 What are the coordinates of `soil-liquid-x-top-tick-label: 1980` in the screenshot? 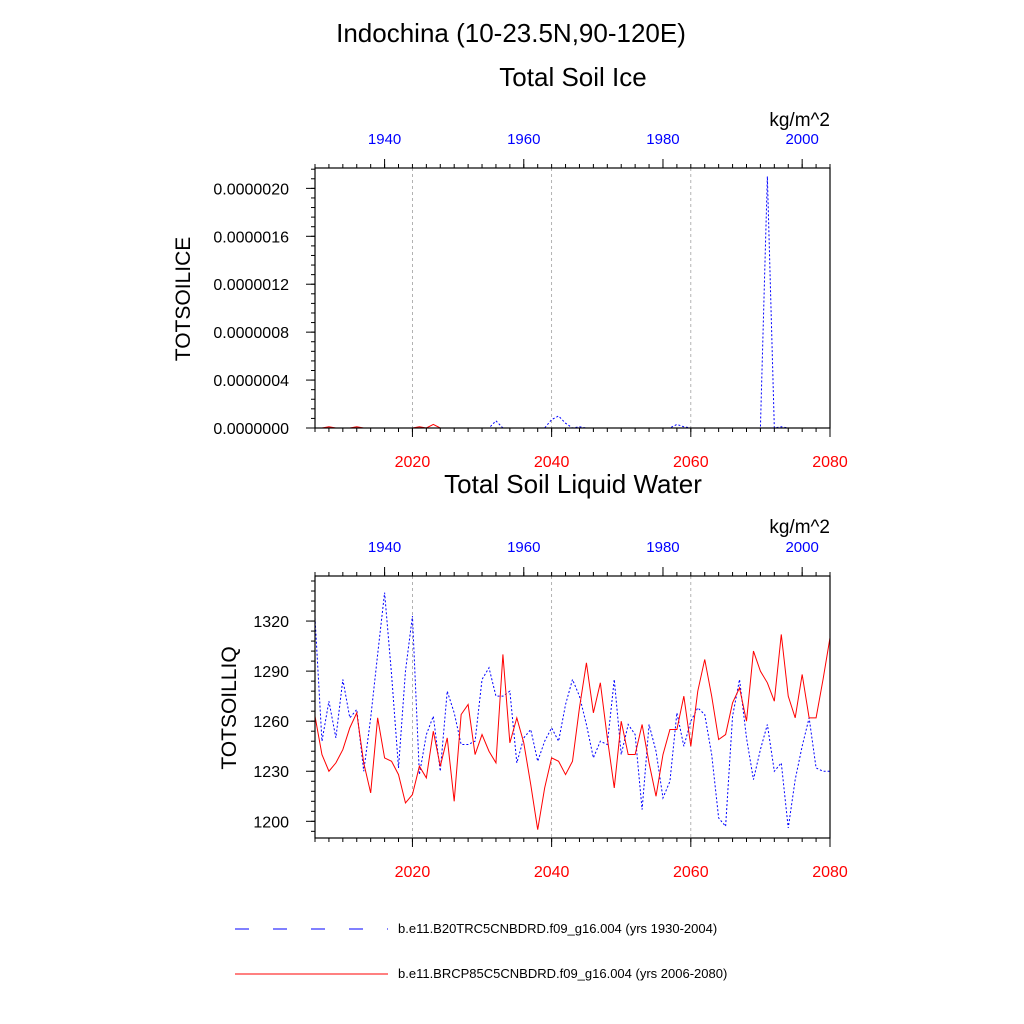 It's located at (662, 547).